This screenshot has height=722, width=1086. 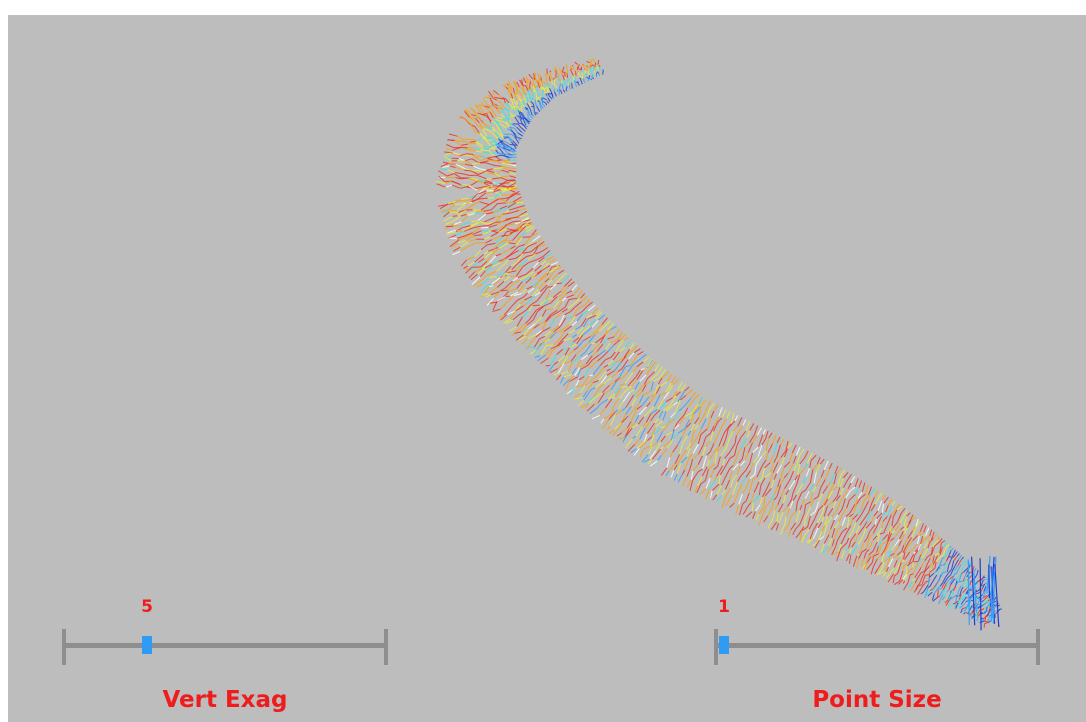 What do you see at coordinates (225, 700) in the screenshot?
I see `vert-exag-label: Vert Exag` at bounding box center [225, 700].